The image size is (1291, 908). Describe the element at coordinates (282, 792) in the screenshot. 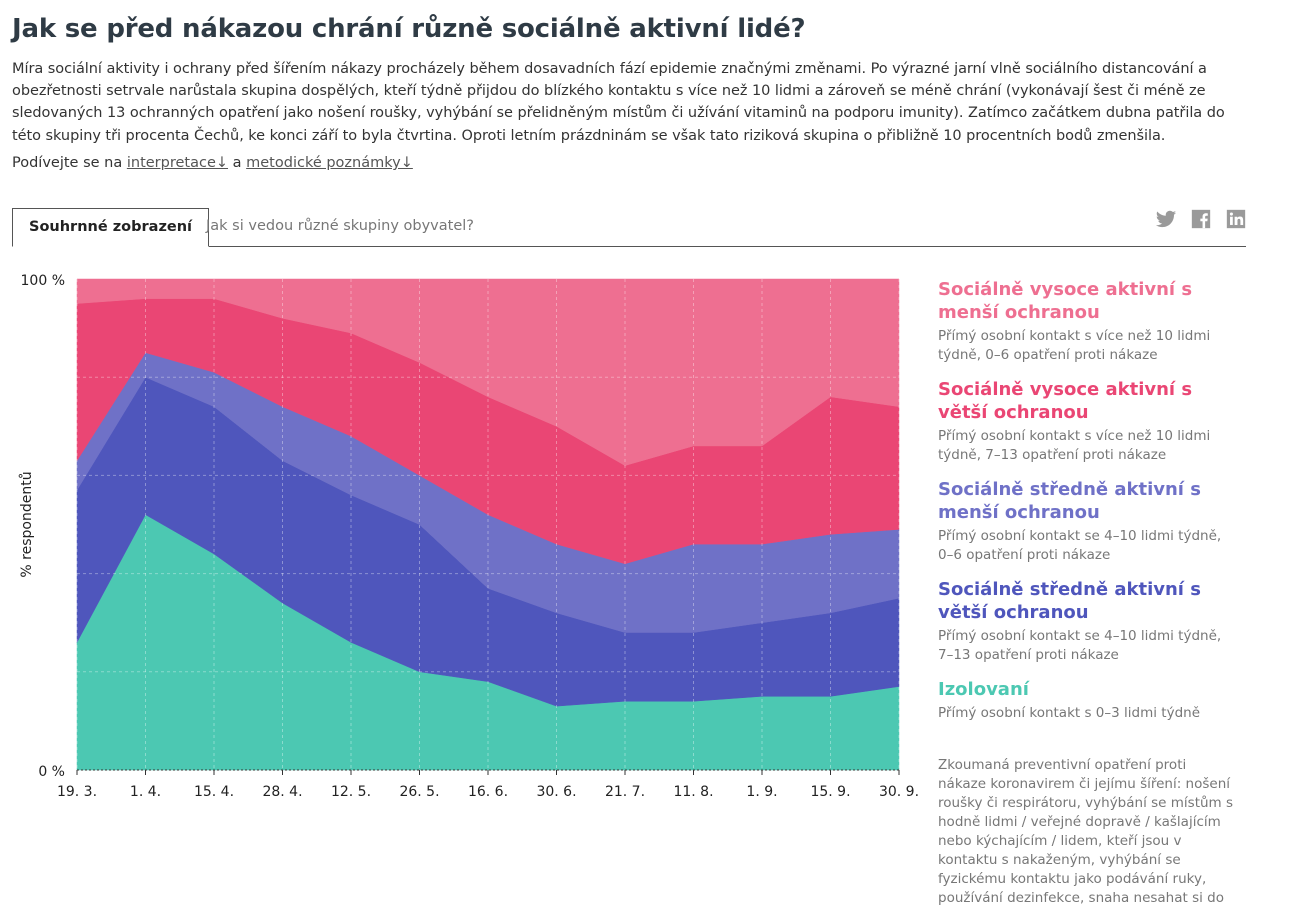

I see `x-tick-label: 28. 4.` at that location.